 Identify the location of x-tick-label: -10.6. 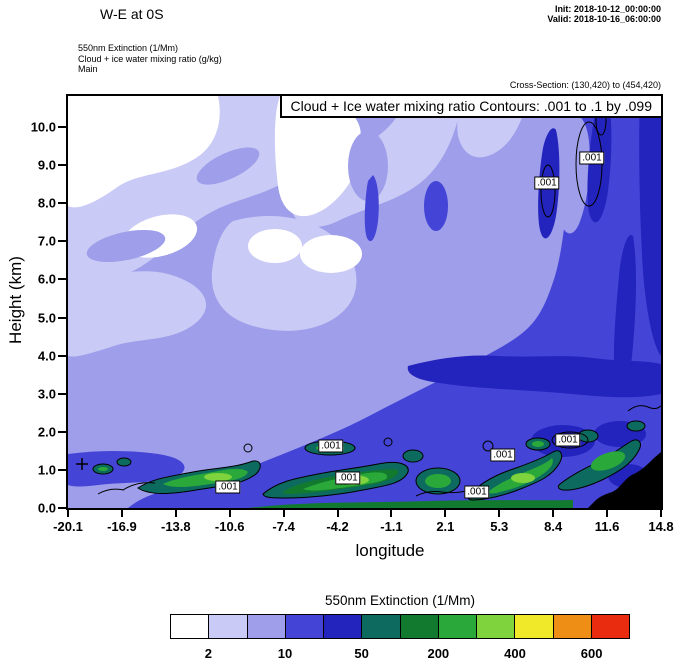
(229, 526).